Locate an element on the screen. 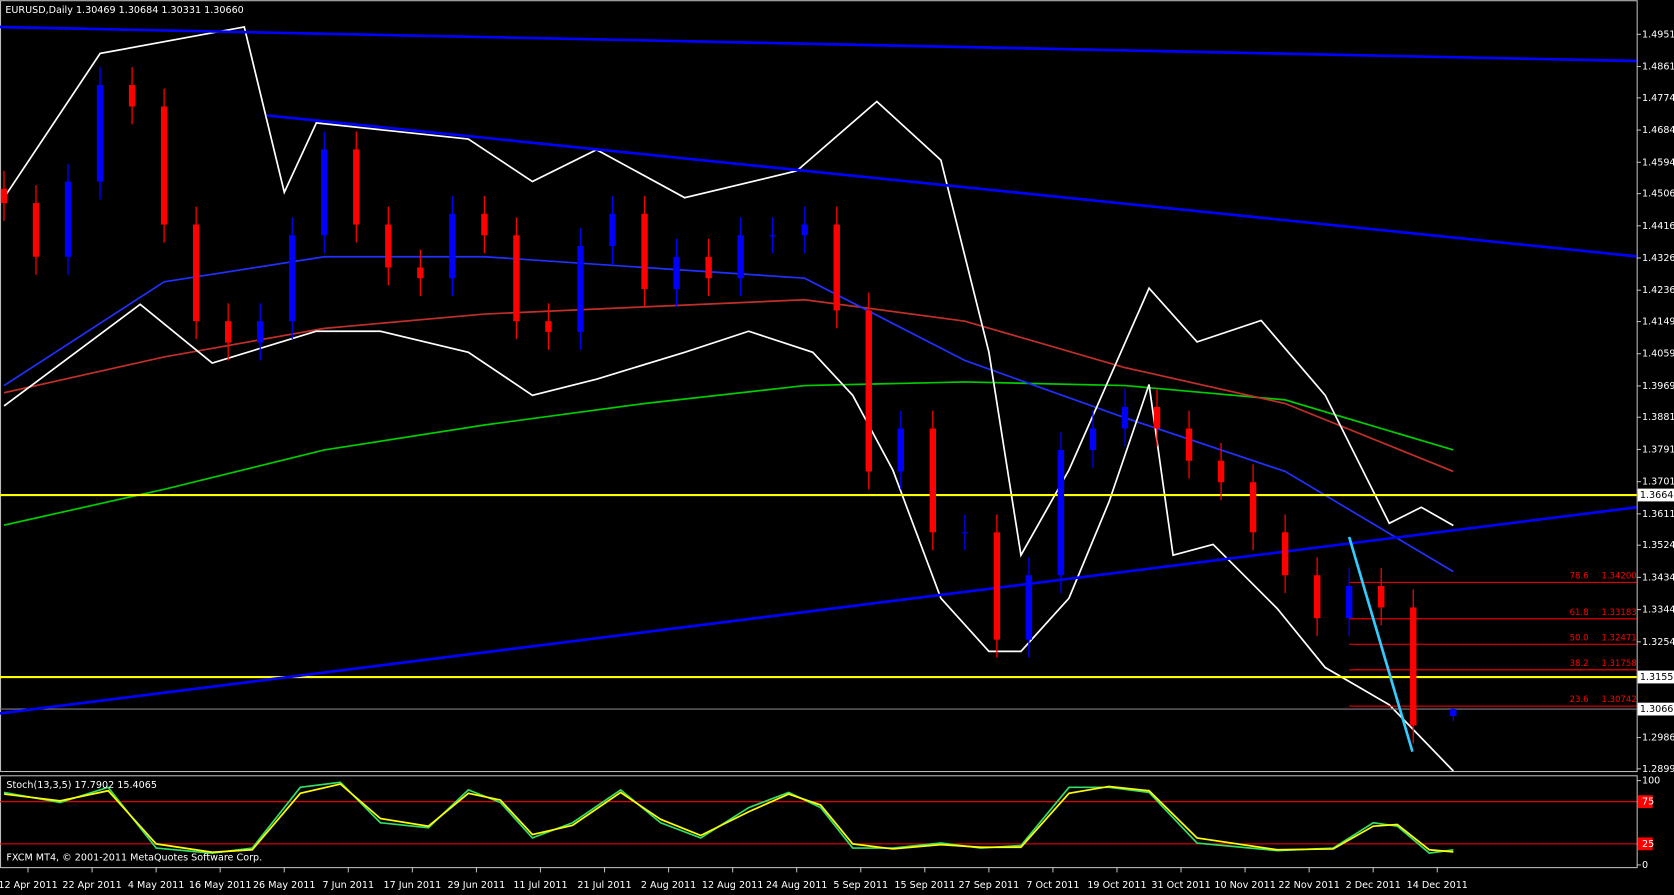 The height and width of the screenshot is (895, 1674). y-tick-label: 1.47740 is located at coordinates (1658, 98).